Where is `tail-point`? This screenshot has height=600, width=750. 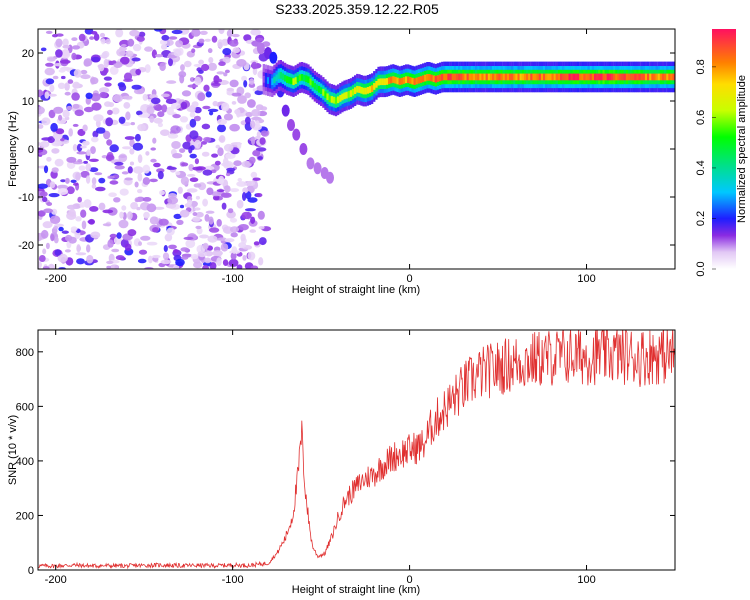 tail-point is located at coordinates (285, 110).